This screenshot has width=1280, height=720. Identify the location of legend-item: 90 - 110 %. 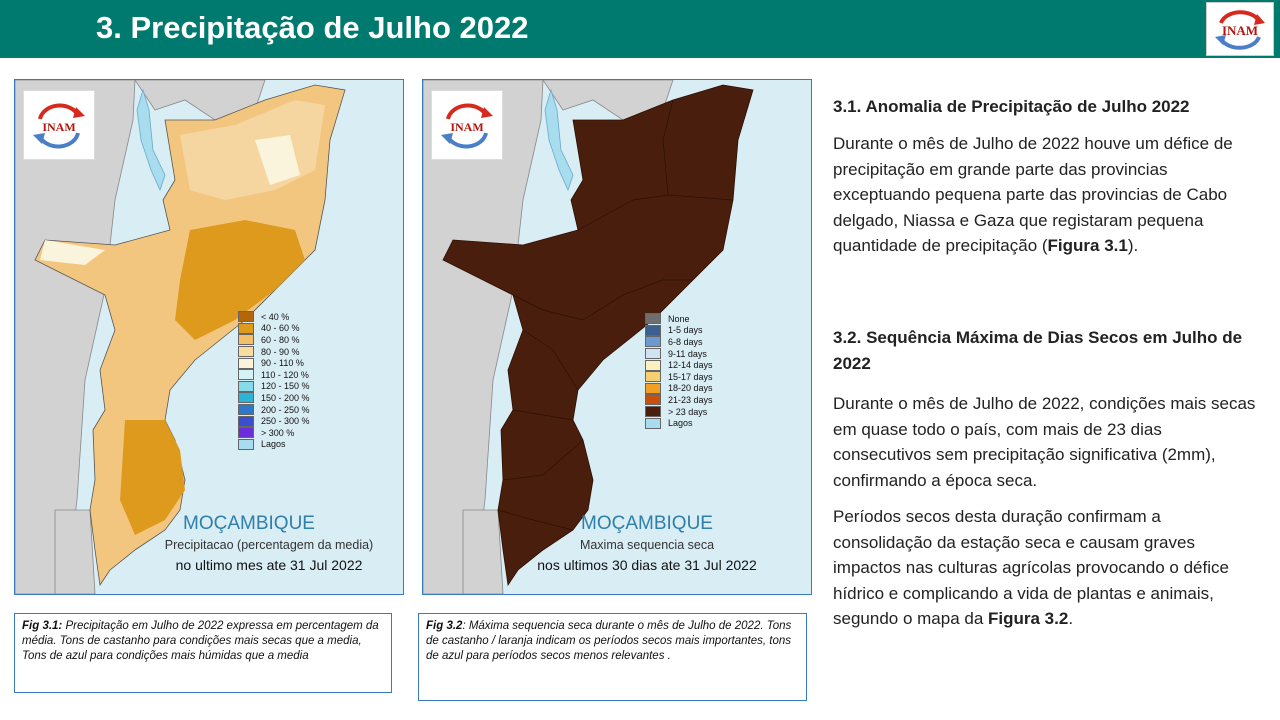
(274, 363).